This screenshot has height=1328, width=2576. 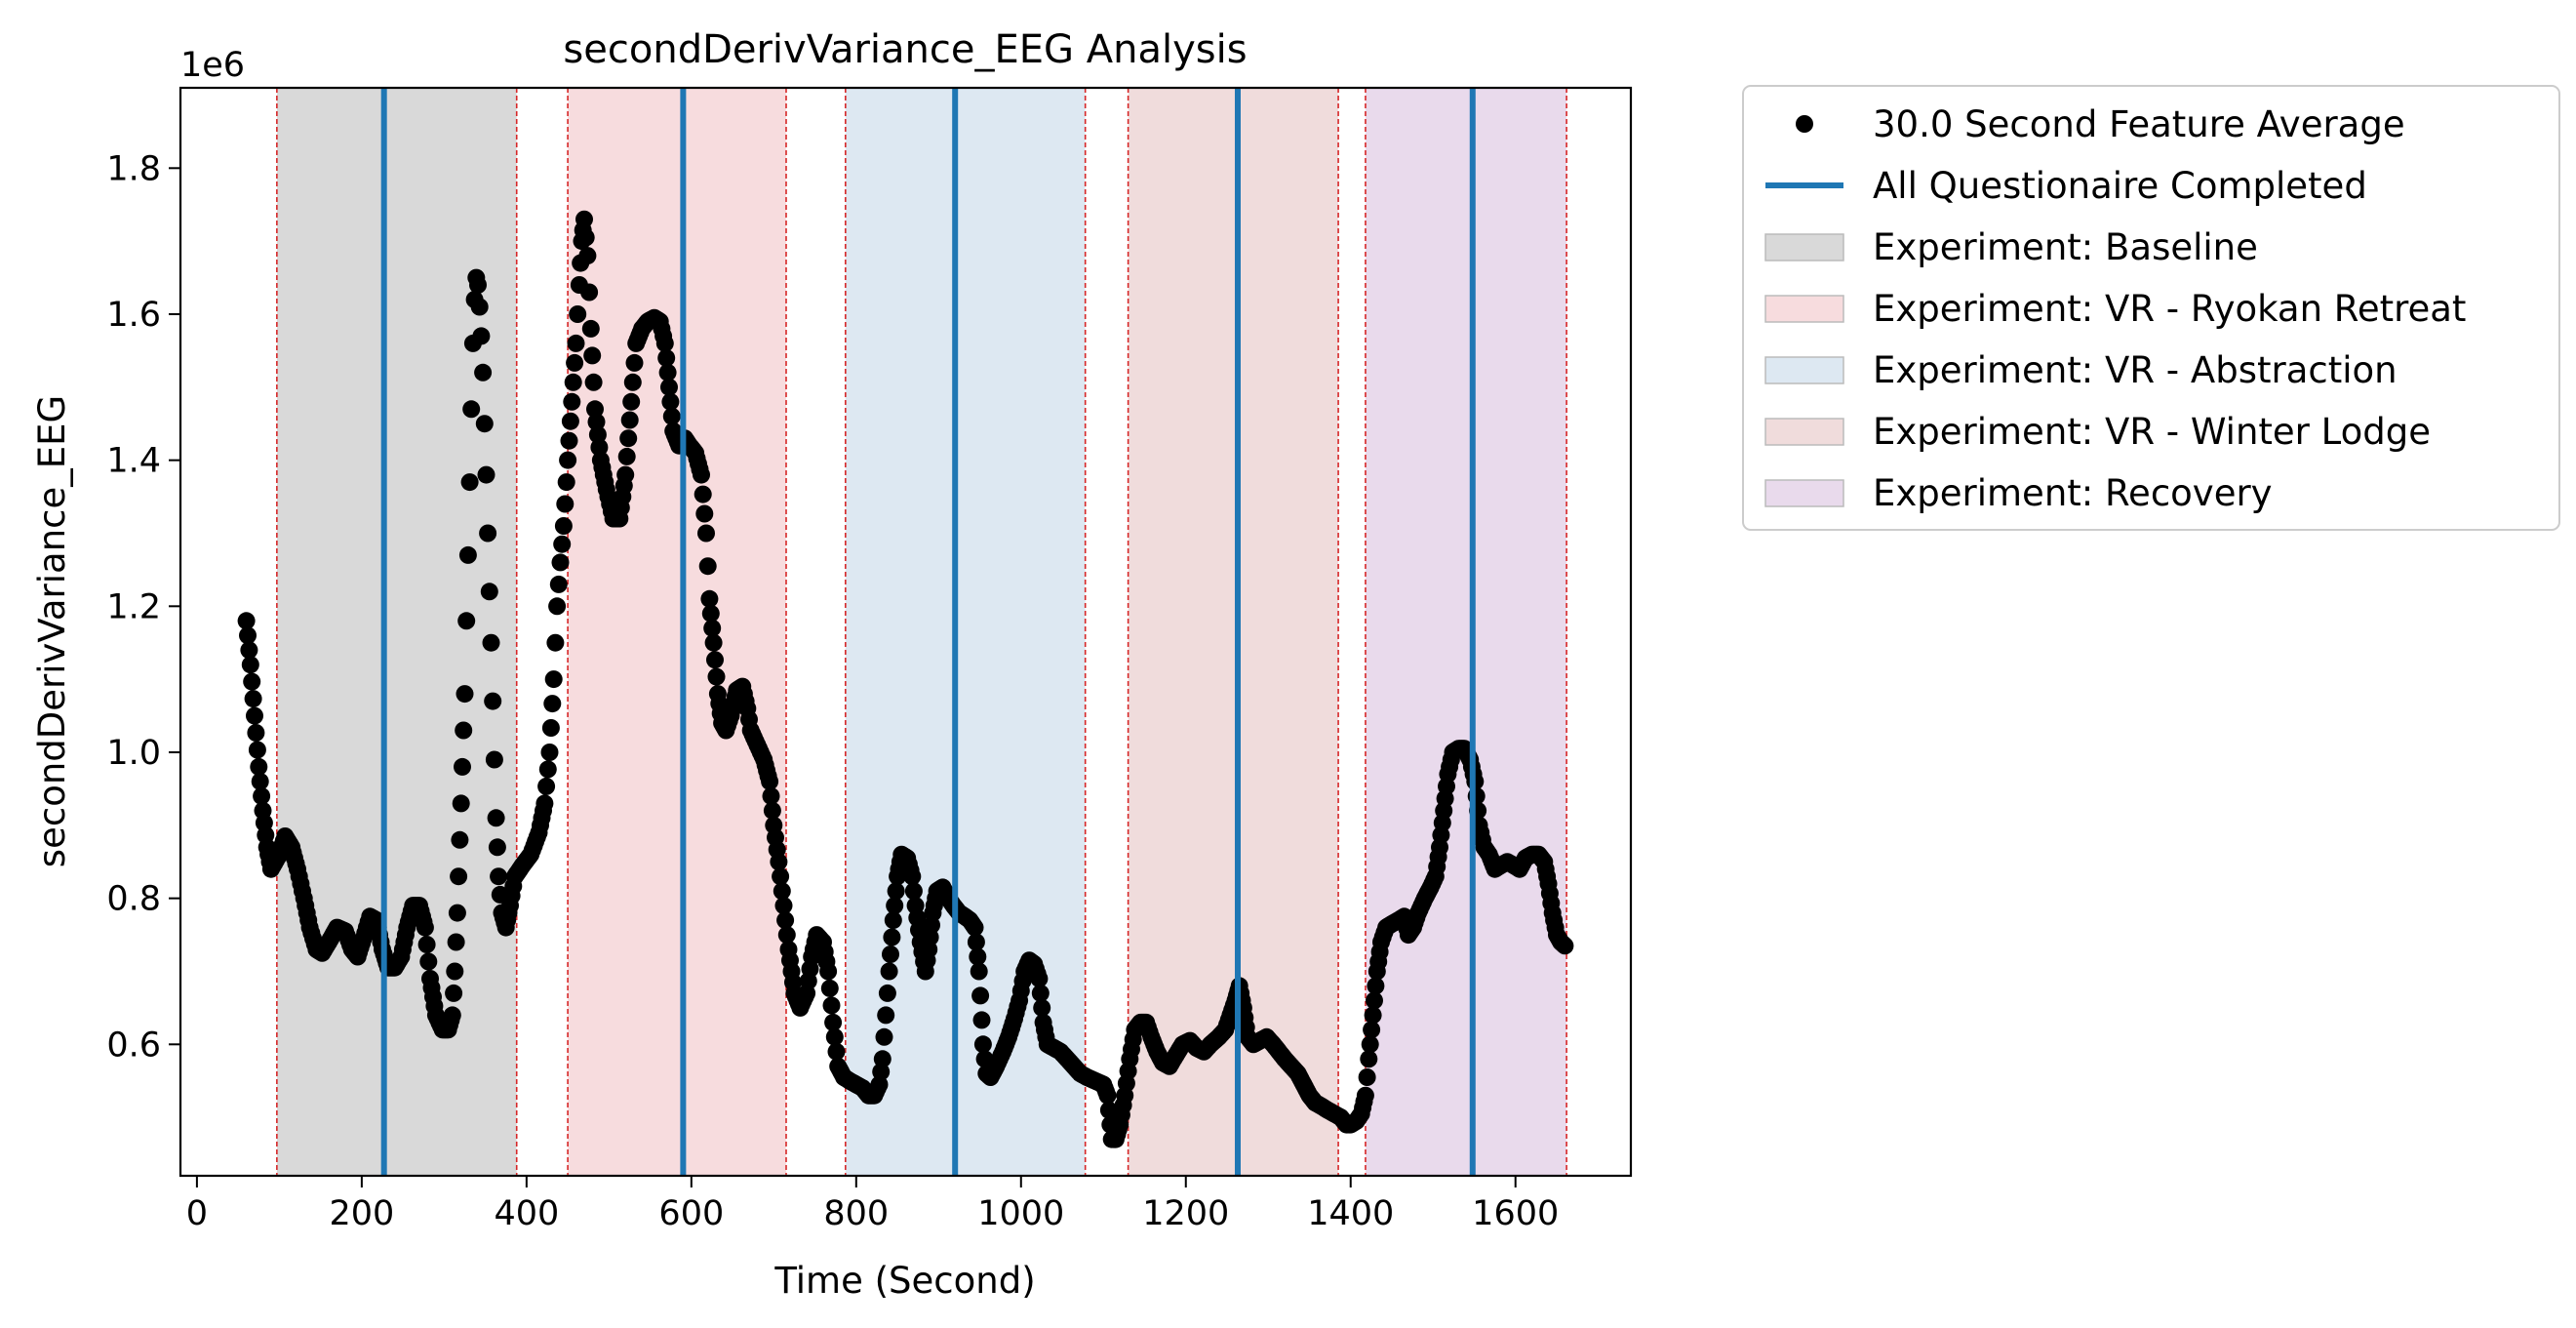 I want to click on y-tick-label-1: 0.8, so click(x=133, y=899).